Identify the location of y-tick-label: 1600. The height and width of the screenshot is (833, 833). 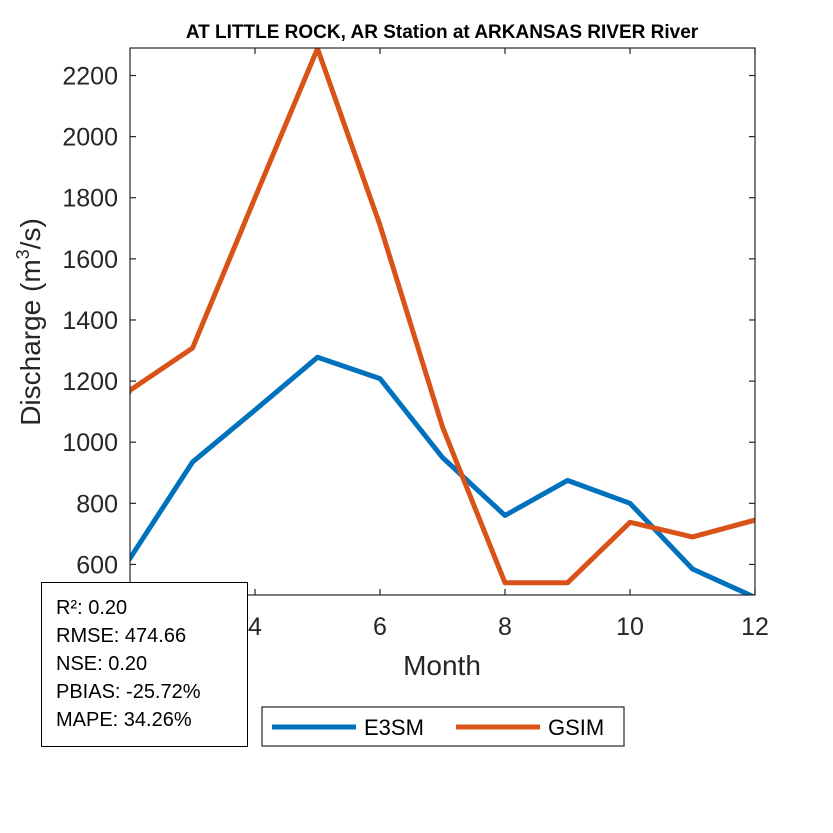
(90, 260).